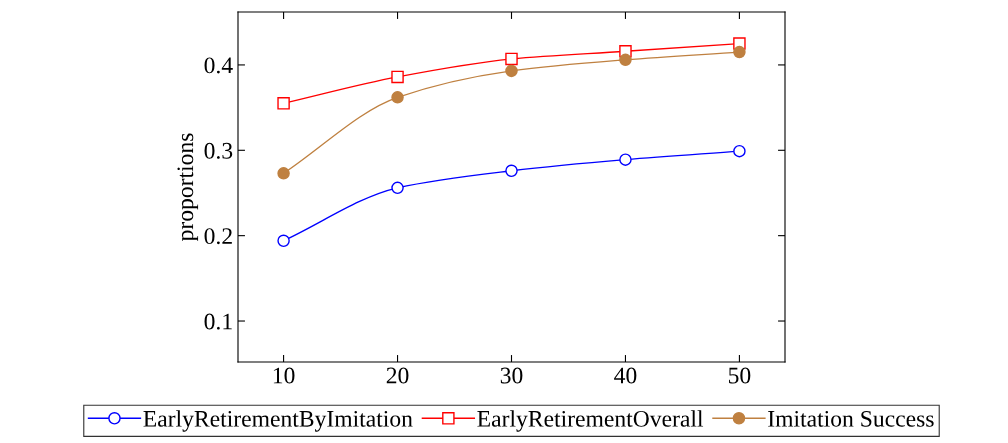 Image resolution: width=1008 pixels, height=443 pixels. Describe the element at coordinates (218, 150) in the screenshot. I see `y-tick-label: 0.3` at that location.